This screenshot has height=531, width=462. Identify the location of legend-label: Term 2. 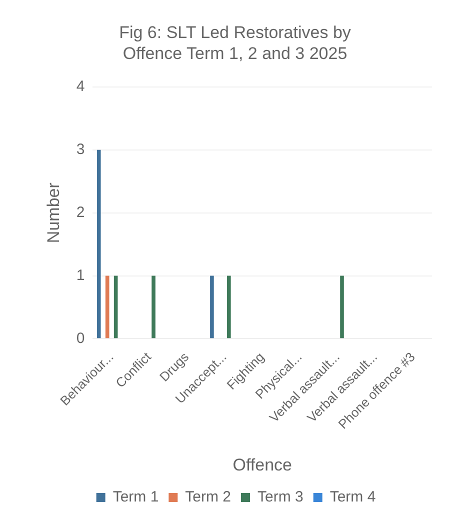
(208, 497).